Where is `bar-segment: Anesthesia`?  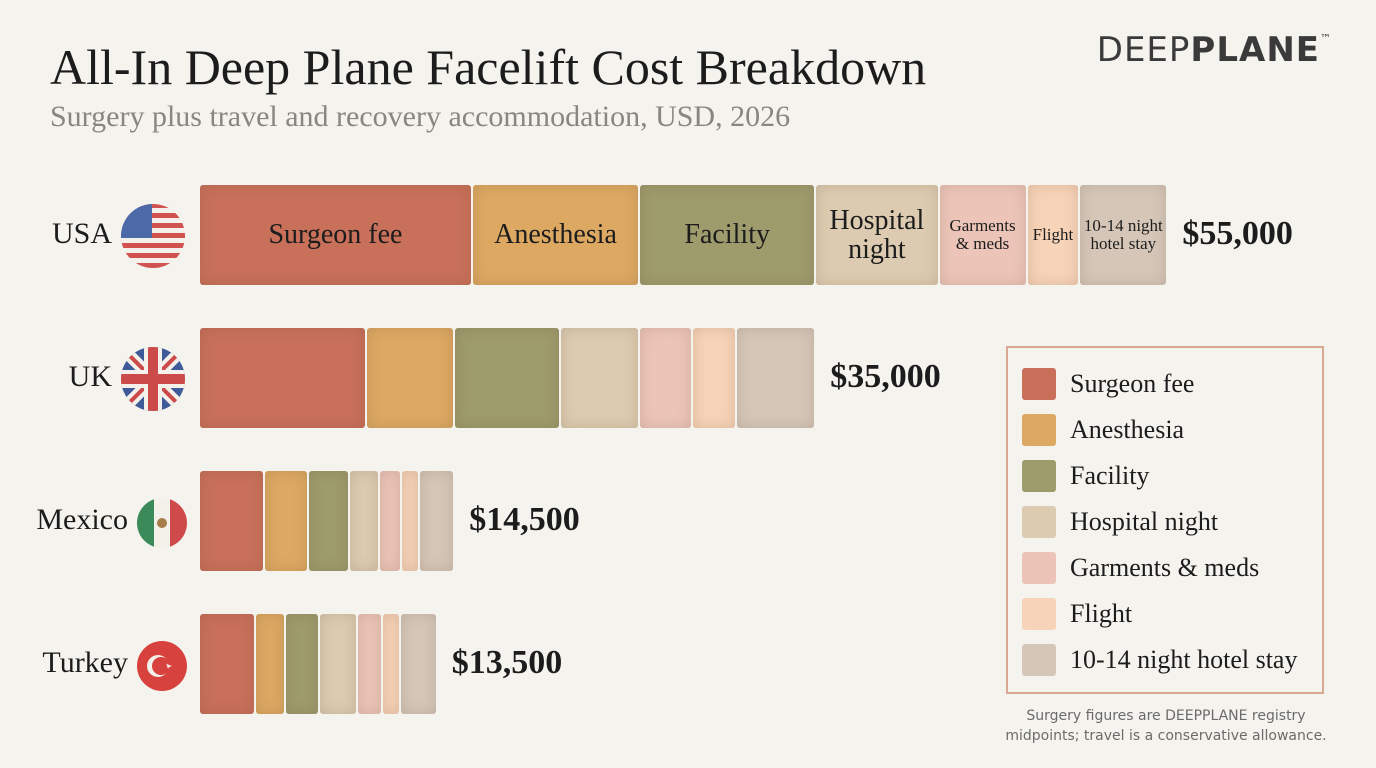 bar-segment: Anesthesia is located at coordinates (555, 235).